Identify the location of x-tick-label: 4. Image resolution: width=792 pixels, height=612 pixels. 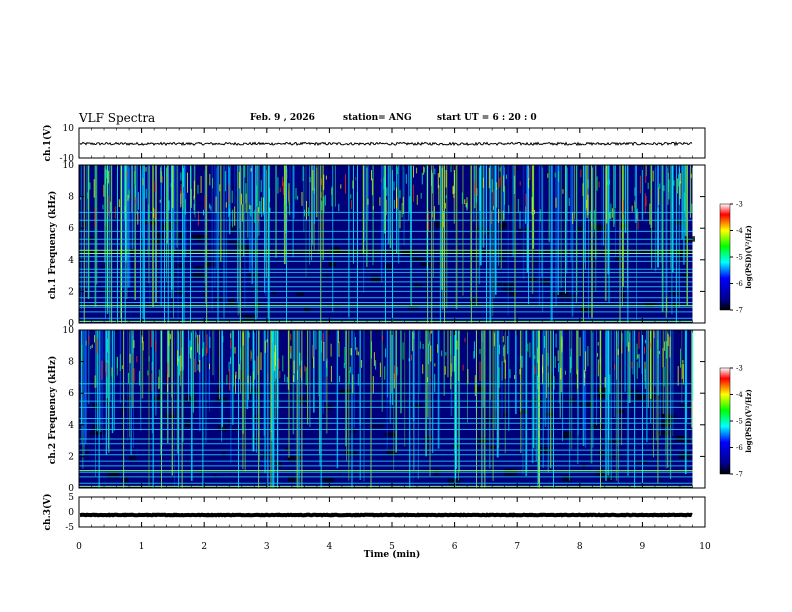
(330, 547).